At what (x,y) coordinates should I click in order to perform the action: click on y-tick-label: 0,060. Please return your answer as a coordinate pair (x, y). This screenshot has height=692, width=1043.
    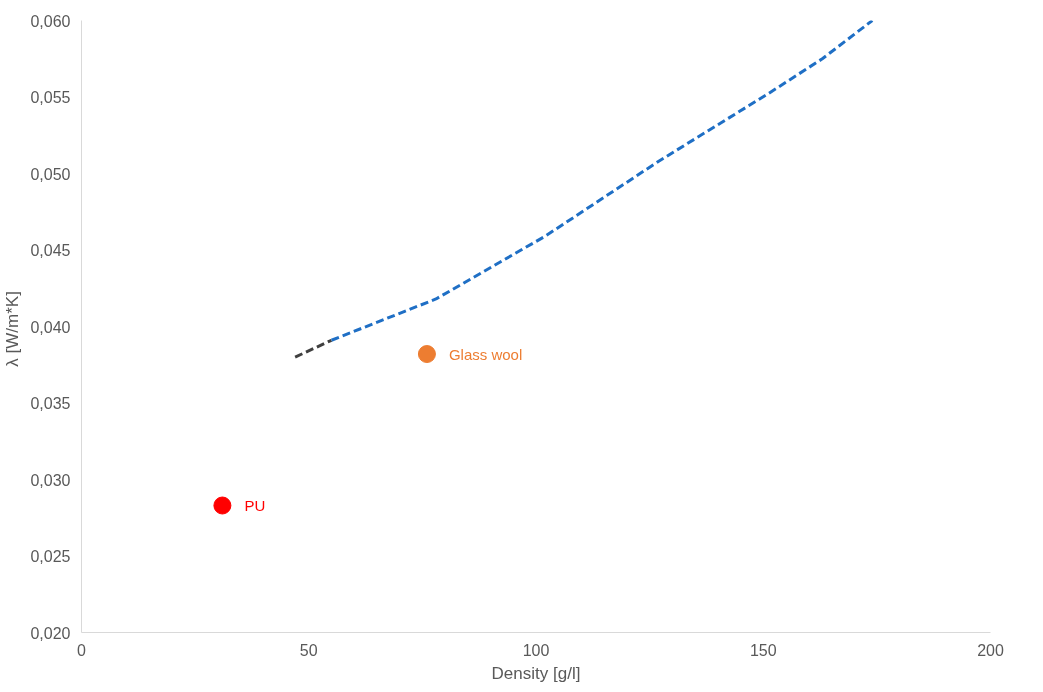
    Looking at the image, I should click on (50, 21).